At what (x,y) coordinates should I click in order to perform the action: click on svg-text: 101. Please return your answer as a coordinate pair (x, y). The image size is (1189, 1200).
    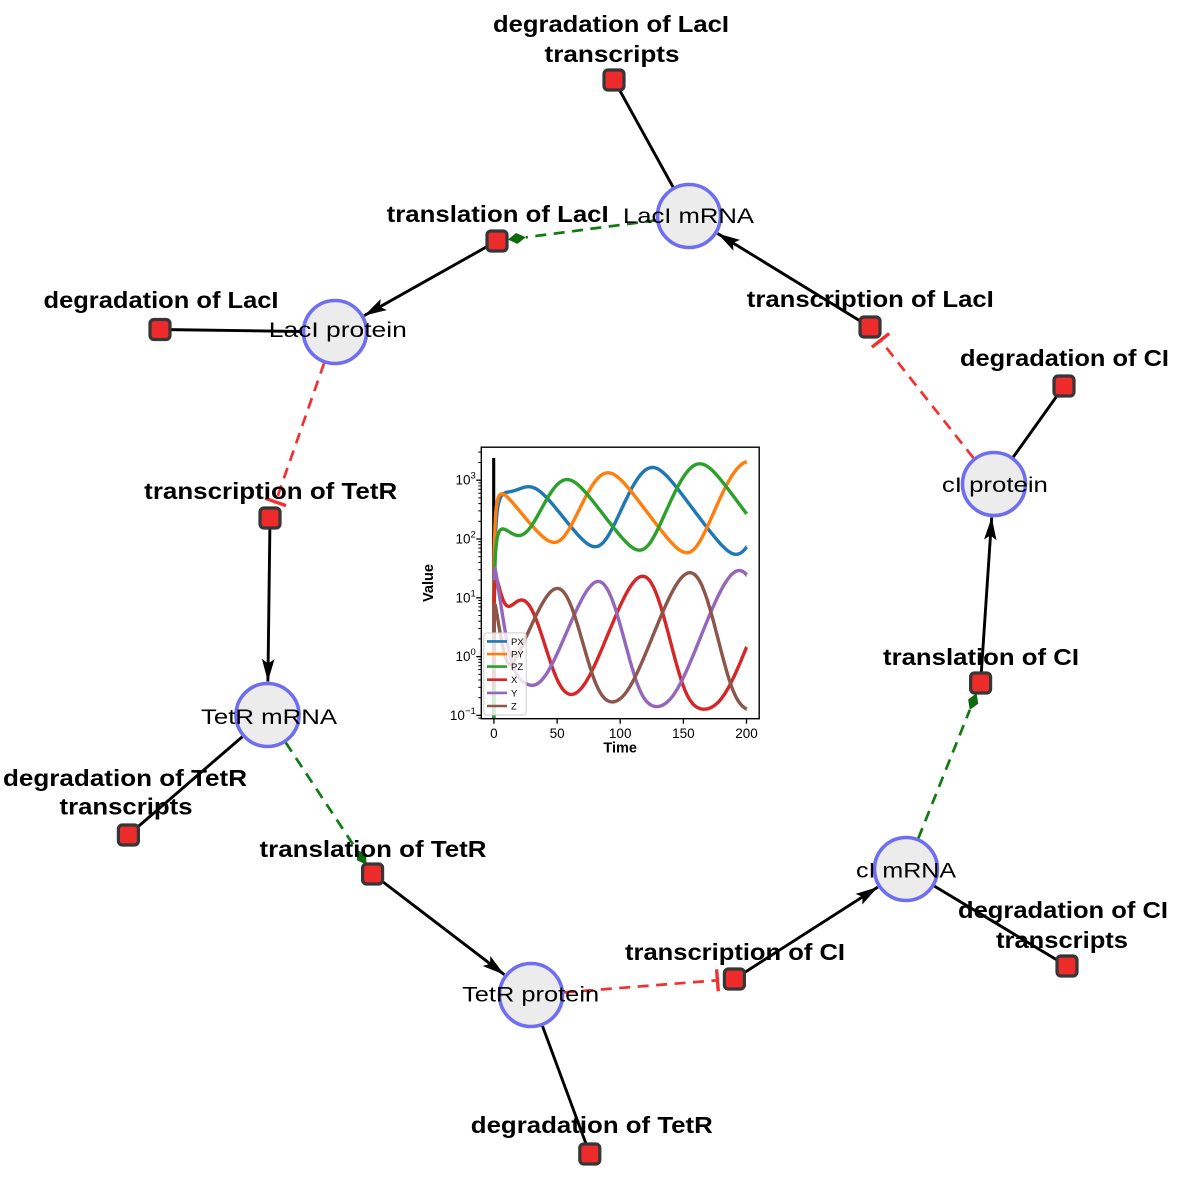
    Looking at the image, I should click on (465, 596).